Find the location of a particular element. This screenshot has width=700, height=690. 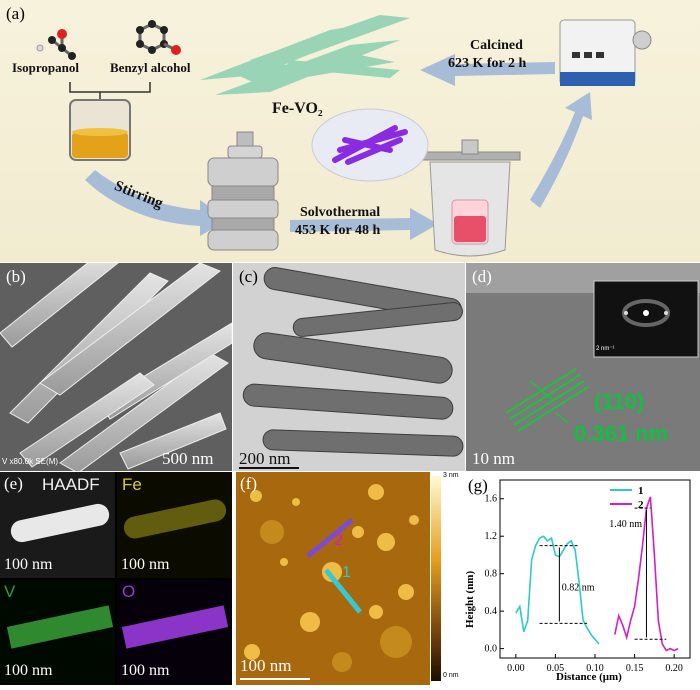

sem-meta: V x80.0k SE(M) is located at coordinates (30, 461).